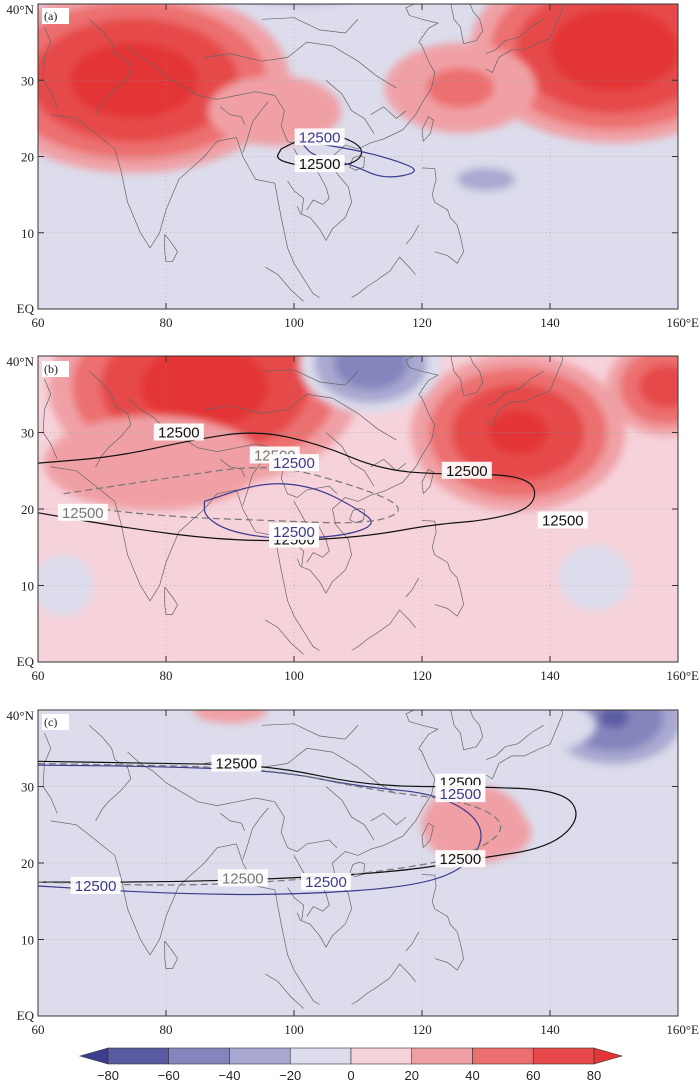  I want to click on contour-line-blue, so click(287, 511).